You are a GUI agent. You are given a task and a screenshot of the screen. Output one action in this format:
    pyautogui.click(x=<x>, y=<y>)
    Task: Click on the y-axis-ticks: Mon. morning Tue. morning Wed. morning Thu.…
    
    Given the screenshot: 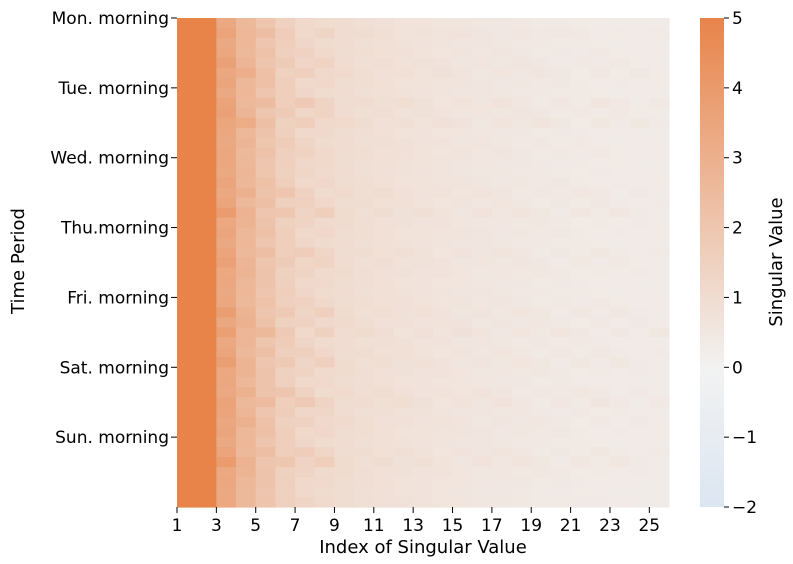 What is the action you would take?
    pyautogui.click(x=113, y=228)
    